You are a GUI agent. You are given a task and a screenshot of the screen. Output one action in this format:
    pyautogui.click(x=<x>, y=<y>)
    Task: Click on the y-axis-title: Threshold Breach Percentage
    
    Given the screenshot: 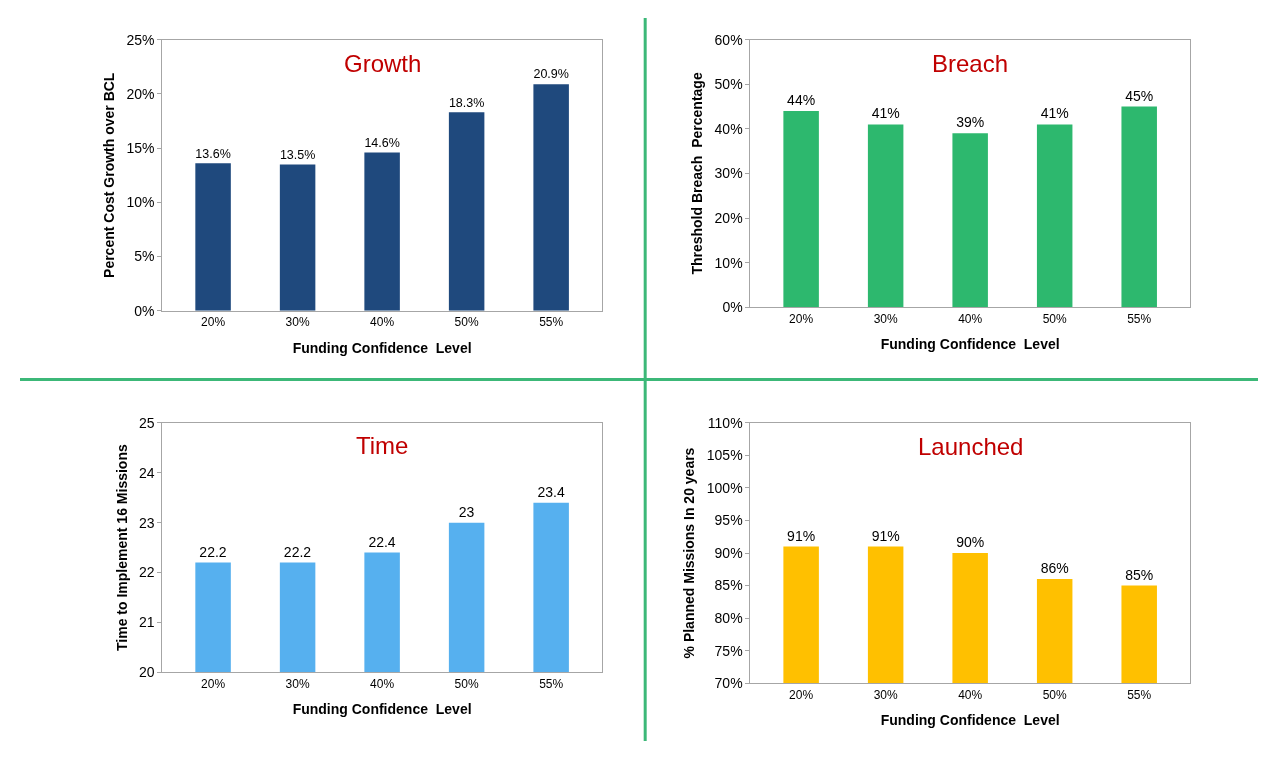 What is the action you would take?
    pyautogui.click(x=697, y=173)
    